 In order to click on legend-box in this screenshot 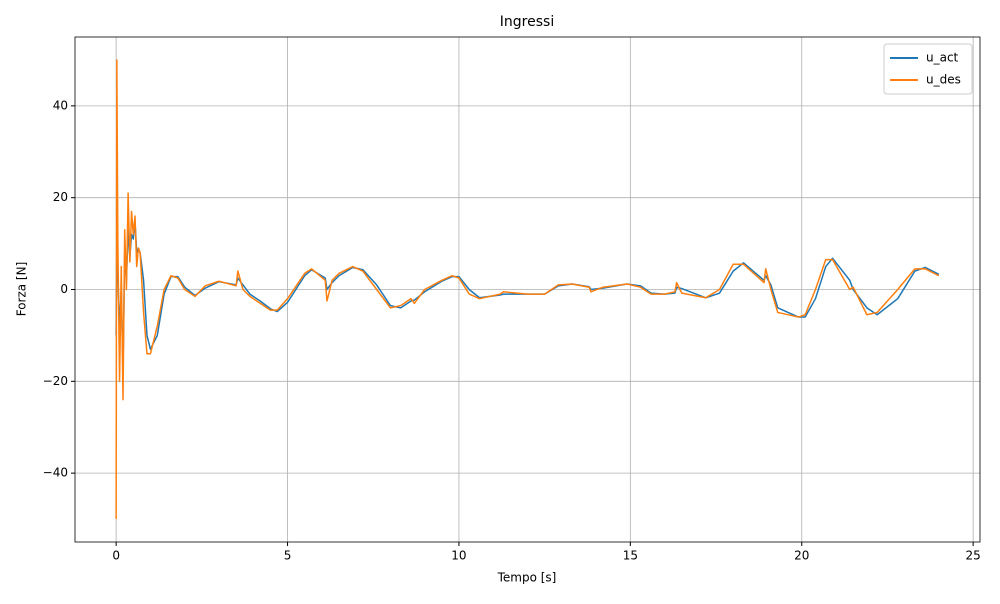, I will do `click(928, 69)`.